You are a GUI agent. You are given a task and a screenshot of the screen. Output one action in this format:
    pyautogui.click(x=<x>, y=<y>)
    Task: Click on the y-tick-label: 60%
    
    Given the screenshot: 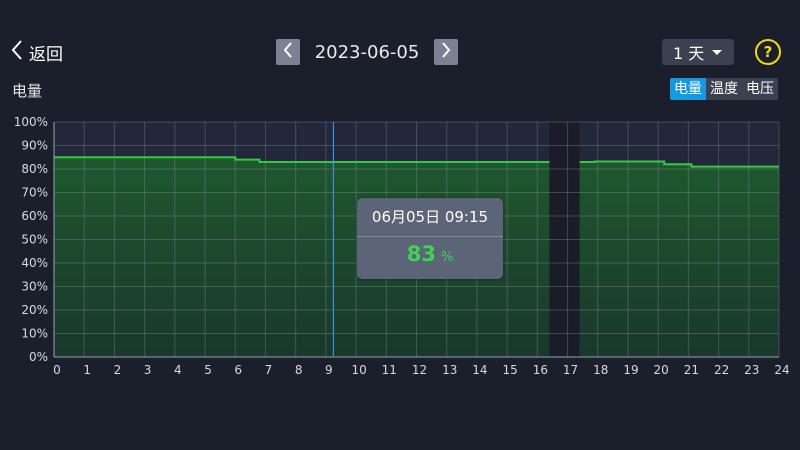 What is the action you would take?
    pyautogui.click(x=34, y=216)
    